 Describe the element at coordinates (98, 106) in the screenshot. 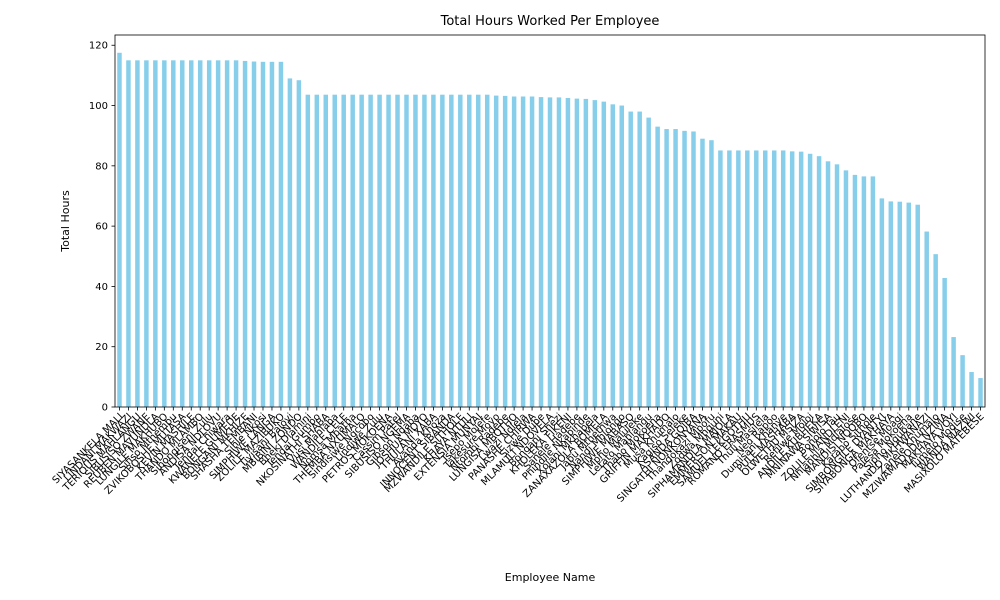

I see `y-tick-label: 100` at that location.